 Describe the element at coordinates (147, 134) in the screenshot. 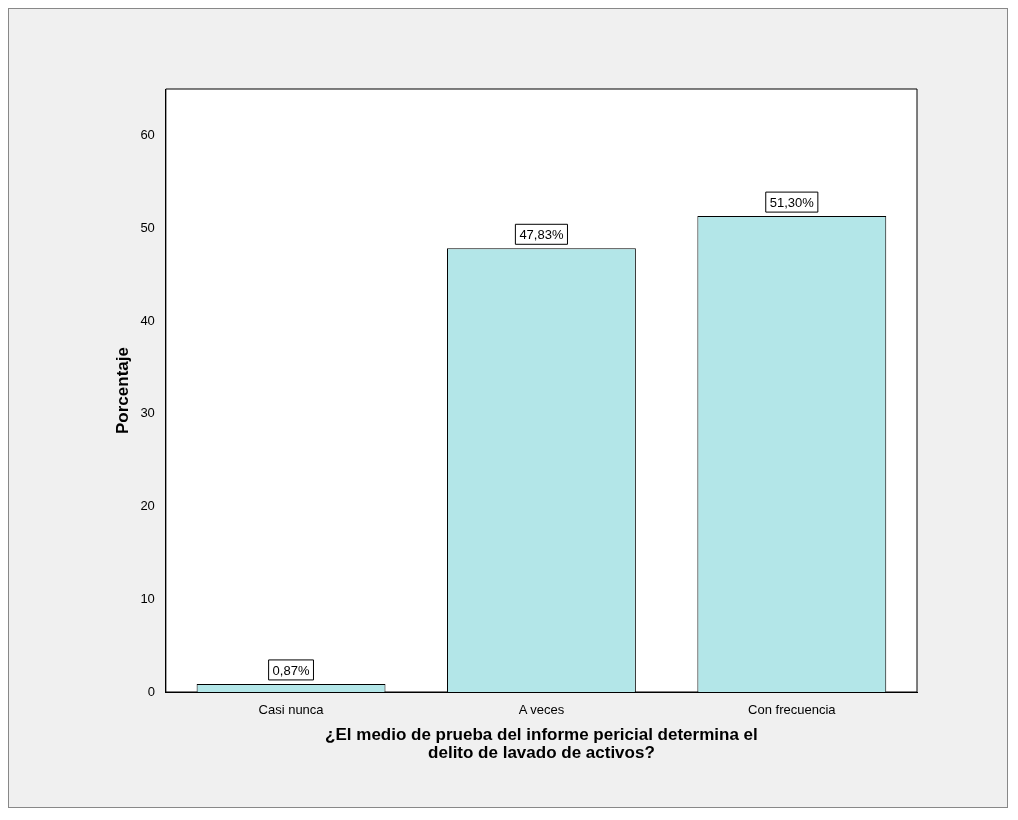

I see `y-tick-label: 60` at that location.